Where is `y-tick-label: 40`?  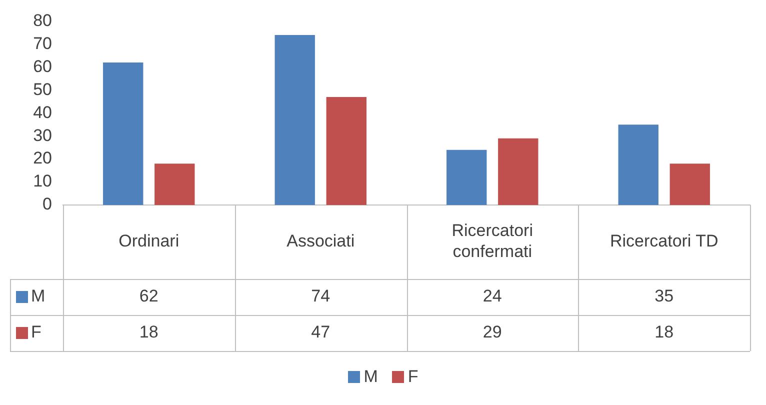
y-tick-label: 40 is located at coordinates (42, 112).